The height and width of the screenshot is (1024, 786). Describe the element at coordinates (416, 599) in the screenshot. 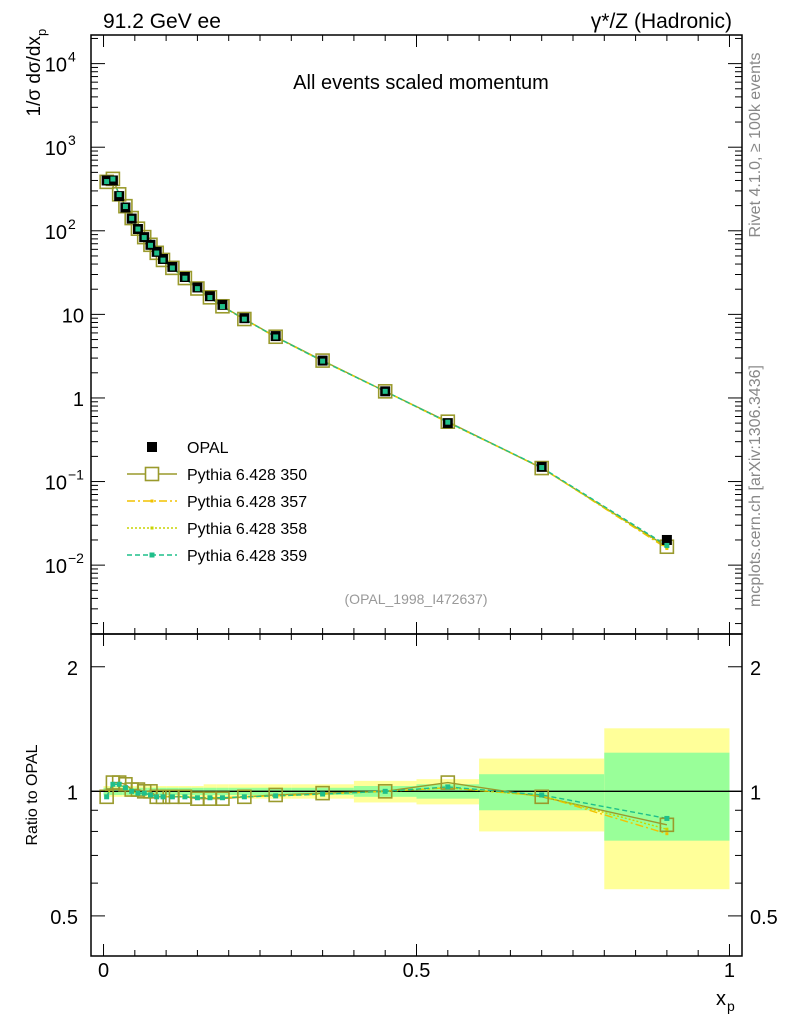

I see `analysis-tag: (OPAL_1998_I472637)` at that location.